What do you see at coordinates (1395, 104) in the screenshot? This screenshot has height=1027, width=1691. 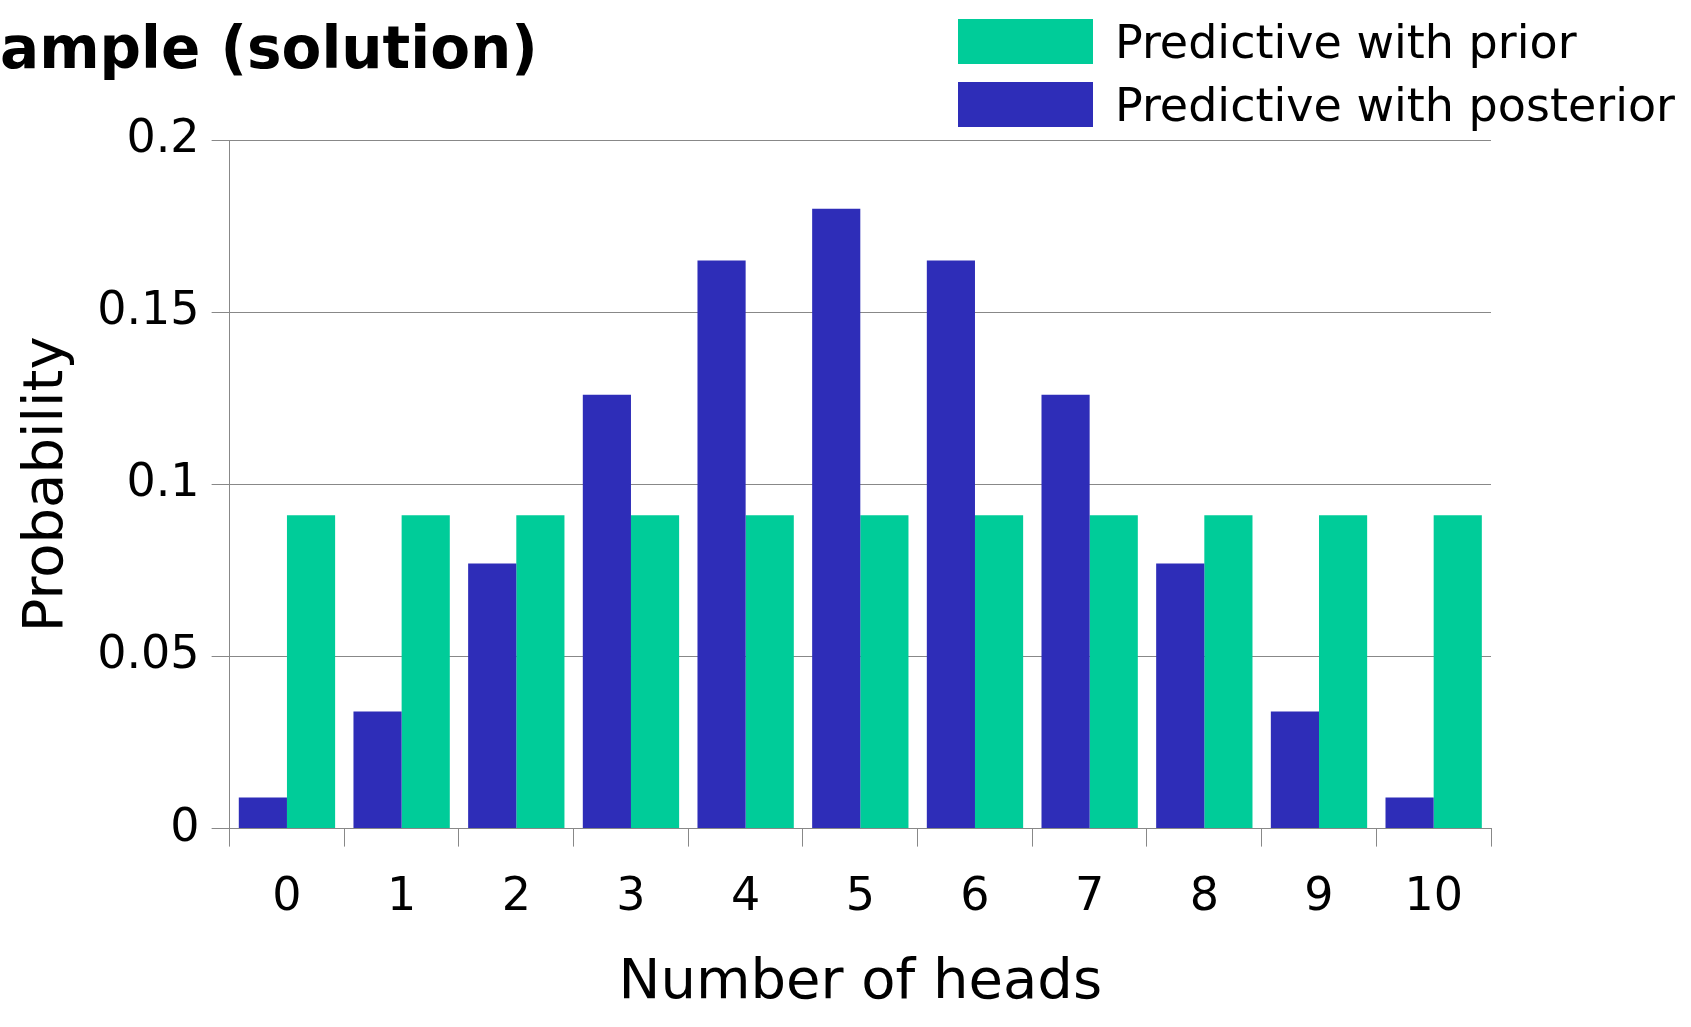 I see `legend-label: Predictive with posterior` at bounding box center [1395, 104].